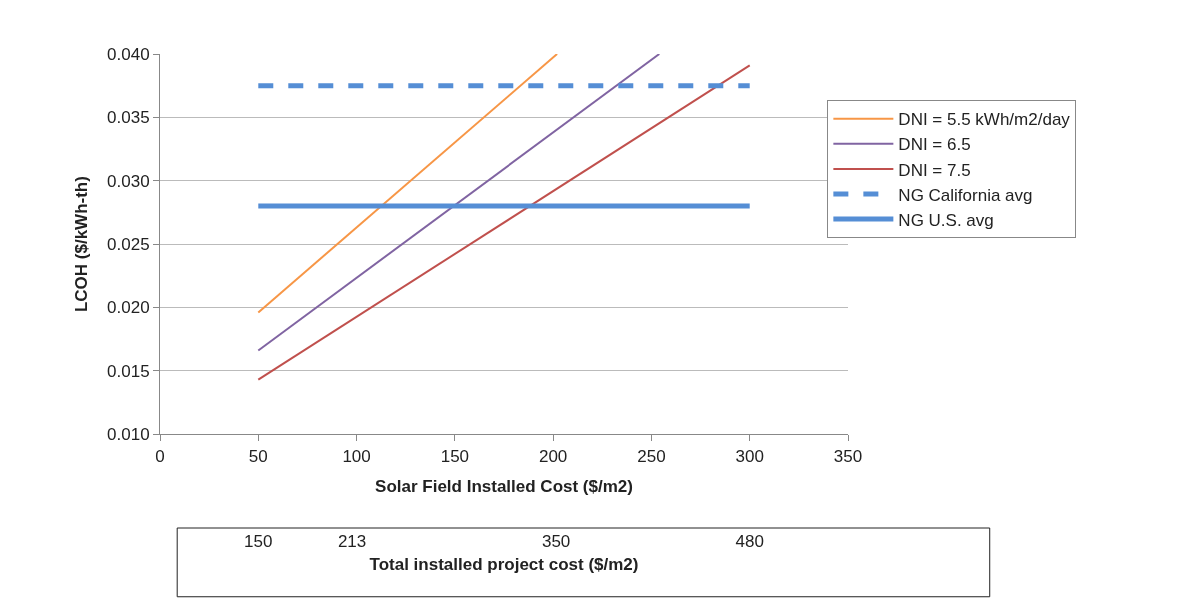  I want to click on legend-label: DNI = 5.5 kWh/m2/day, so click(984, 120).